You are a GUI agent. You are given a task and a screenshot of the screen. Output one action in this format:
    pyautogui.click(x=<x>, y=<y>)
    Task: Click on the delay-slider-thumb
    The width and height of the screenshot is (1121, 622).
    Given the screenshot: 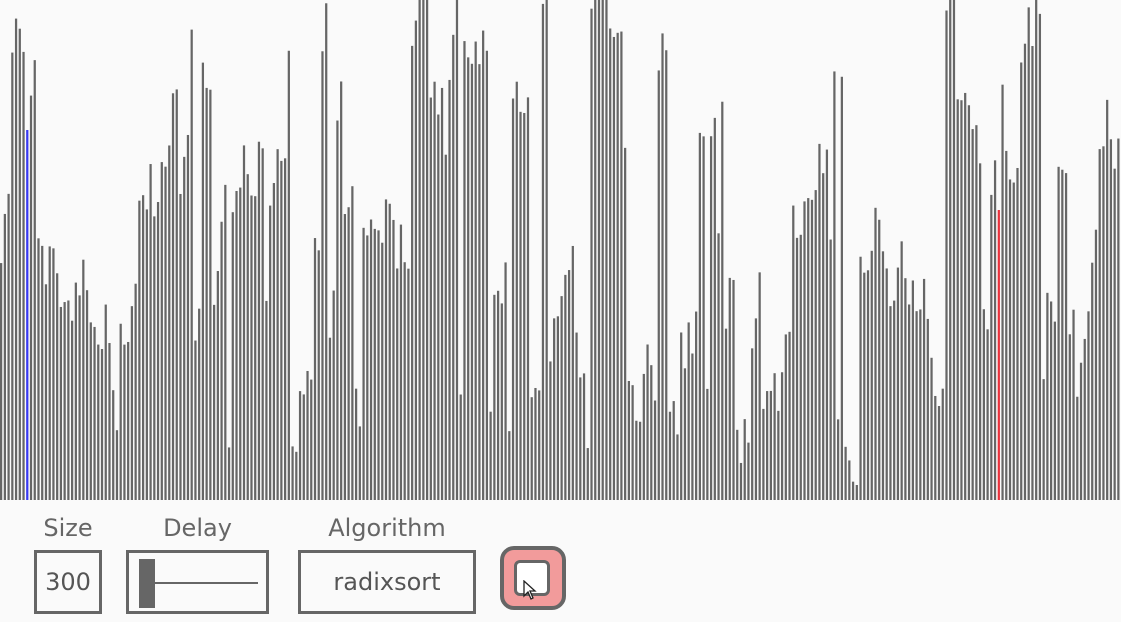 What is the action you would take?
    pyautogui.click(x=146, y=583)
    